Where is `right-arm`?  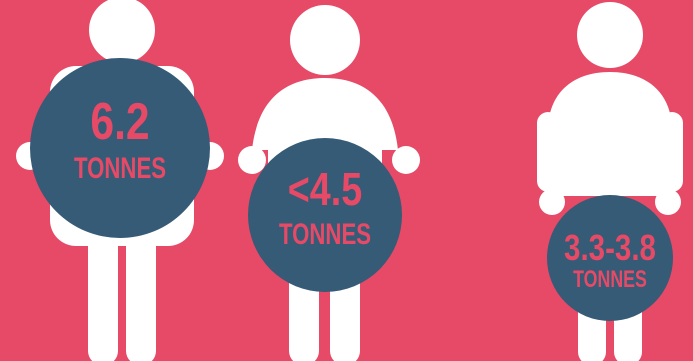
right-arm is located at coordinates (672, 152).